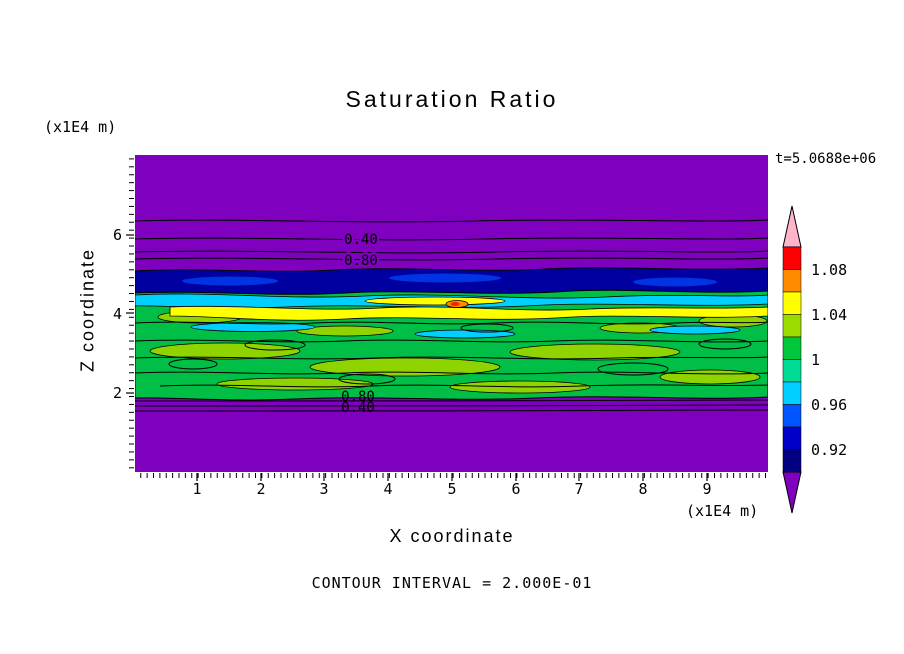 The width and height of the screenshot is (904, 654). Describe the element at coordinates (261, 489) in the screenshot. I see `x-tick-label-2: 2` at that location.